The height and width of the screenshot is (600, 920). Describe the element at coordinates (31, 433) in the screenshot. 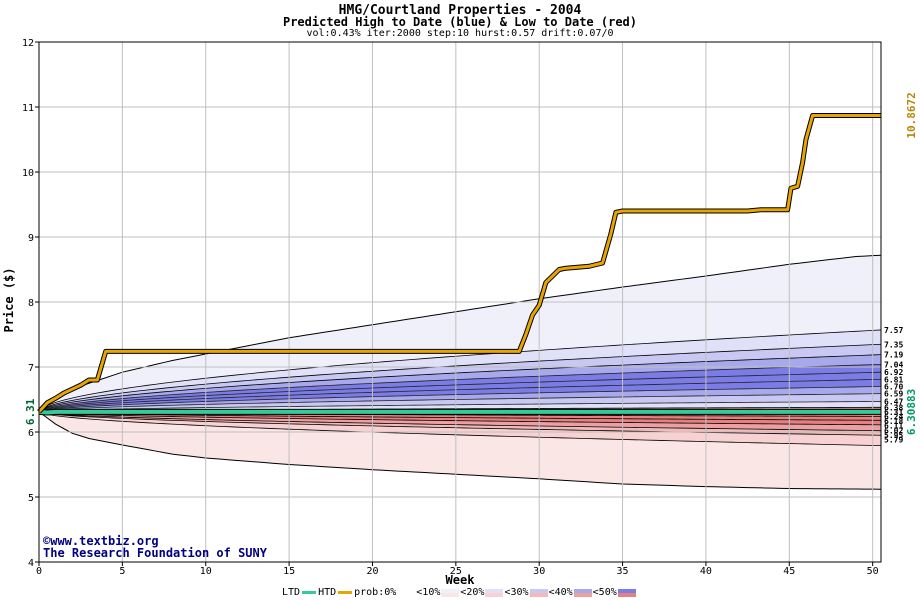

I see `y-tick-label: 6` at that location.